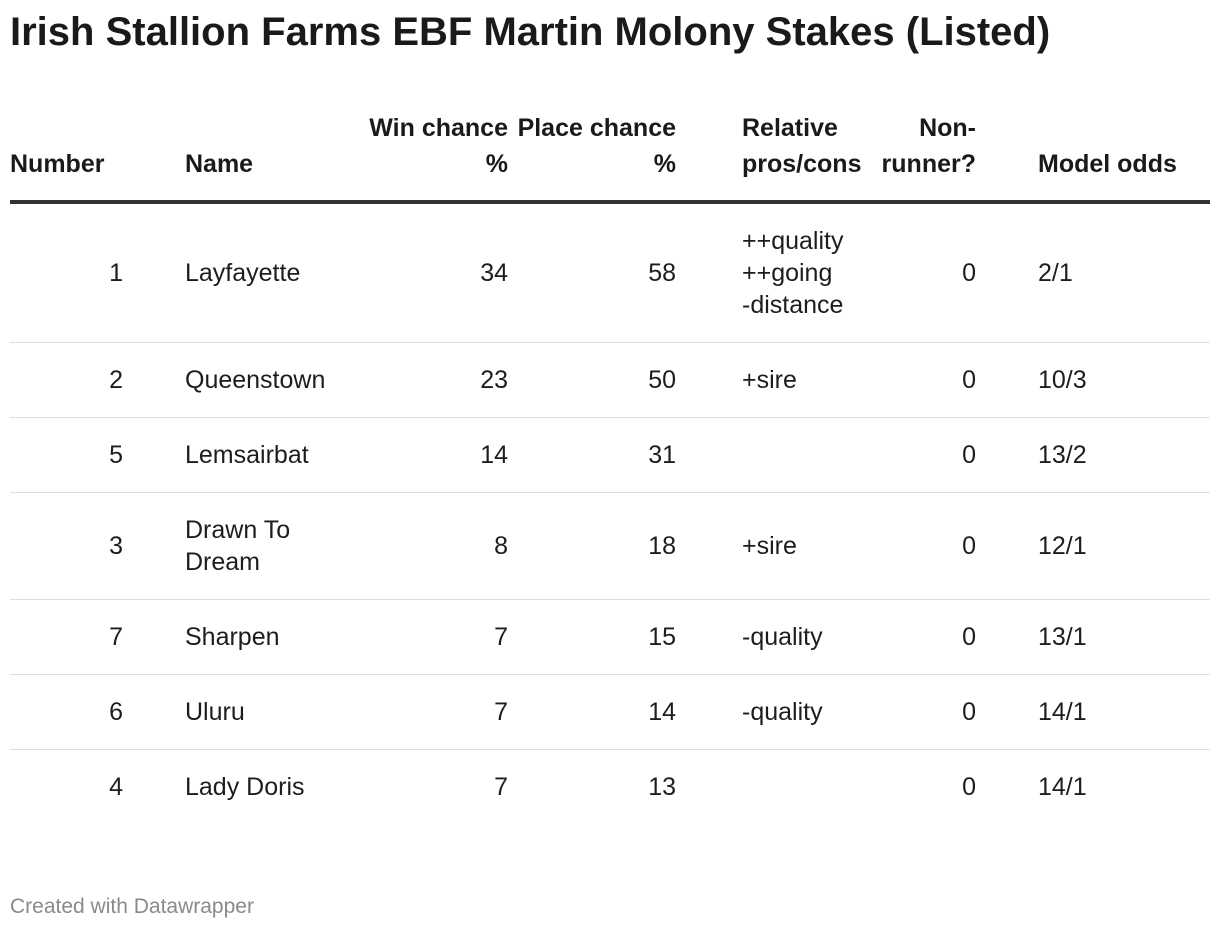 The image size is (1220, 932). I want to click on cell-number: 5, so click(97, 455).